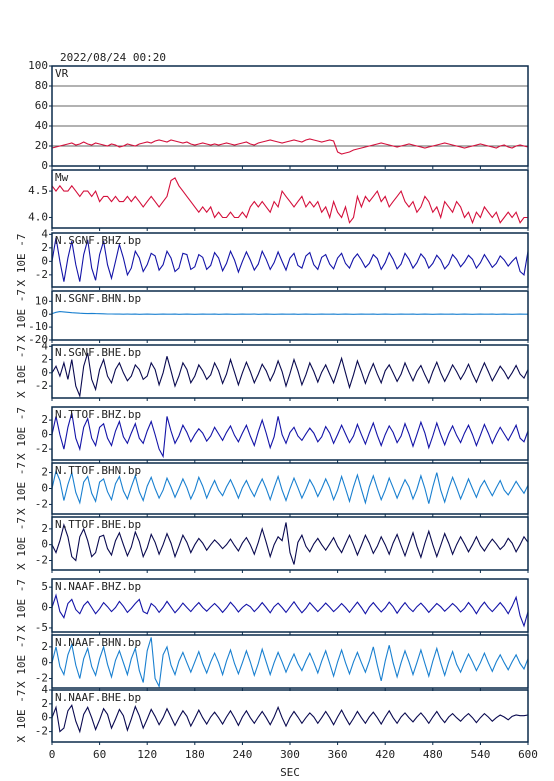 The image size is (554, 781). I want to click on x-tick-label: 180, so click(195, 754).